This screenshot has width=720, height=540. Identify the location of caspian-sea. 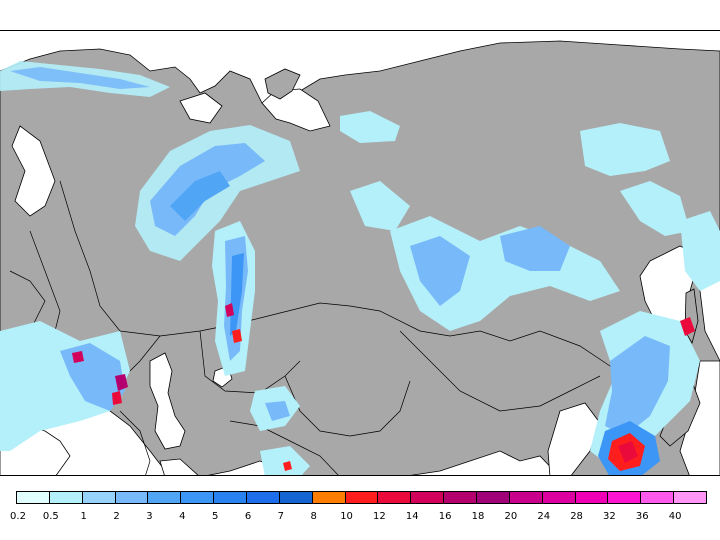
(167, 401).